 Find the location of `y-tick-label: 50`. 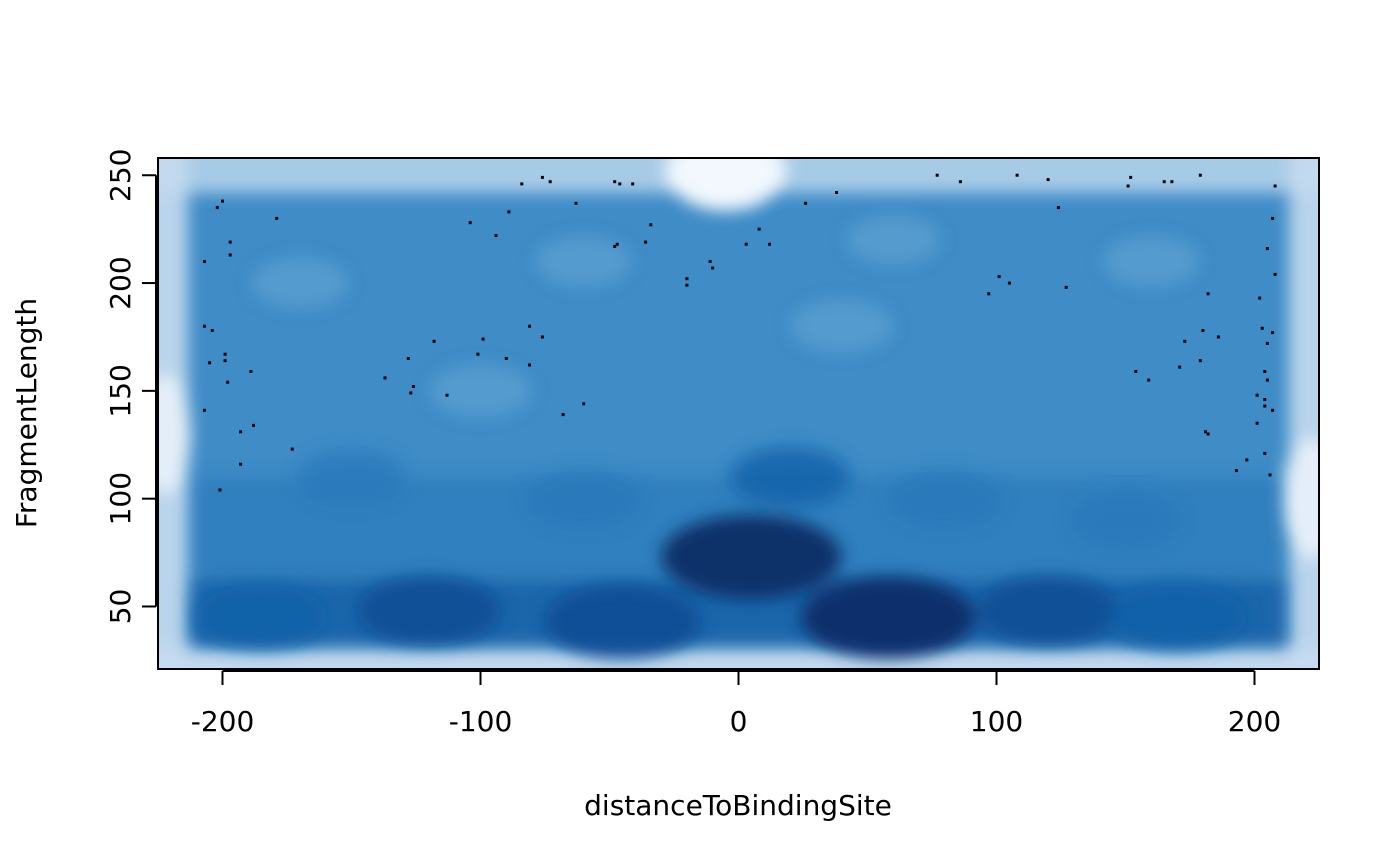

y-tick-label: 50 is located at coordinates (120, 607).